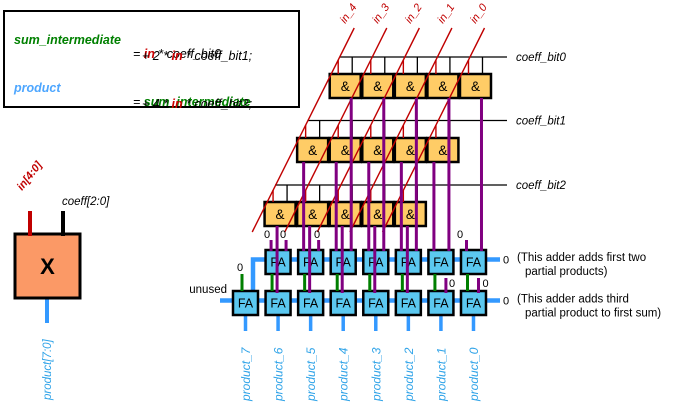 This screenshot has width=682, height=402. Describe the element at coordinates (157, 56) in the screenshot. I see `eq2-pre: + 2 *` at that location.